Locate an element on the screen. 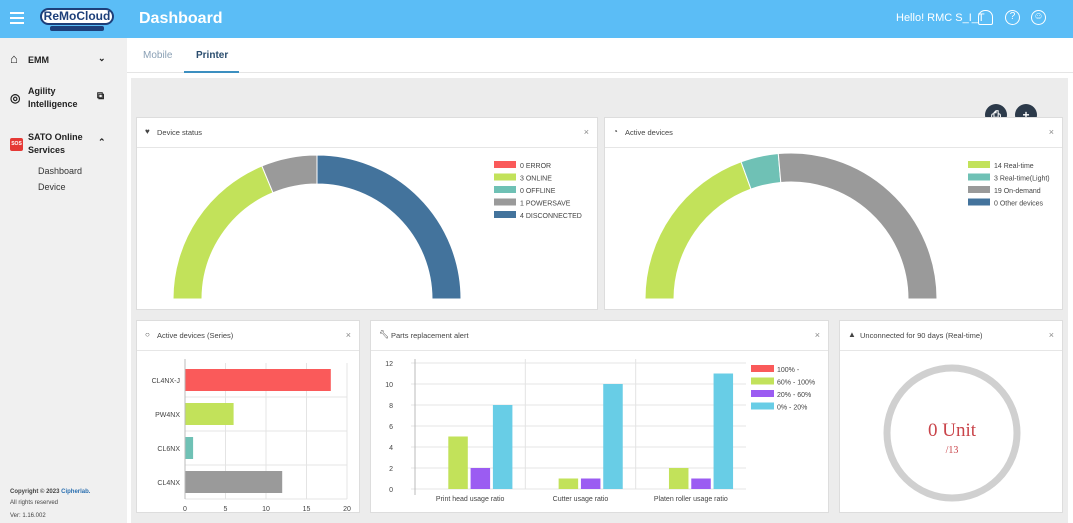  tab-printer: Printer is located at coordinates (212, 55).